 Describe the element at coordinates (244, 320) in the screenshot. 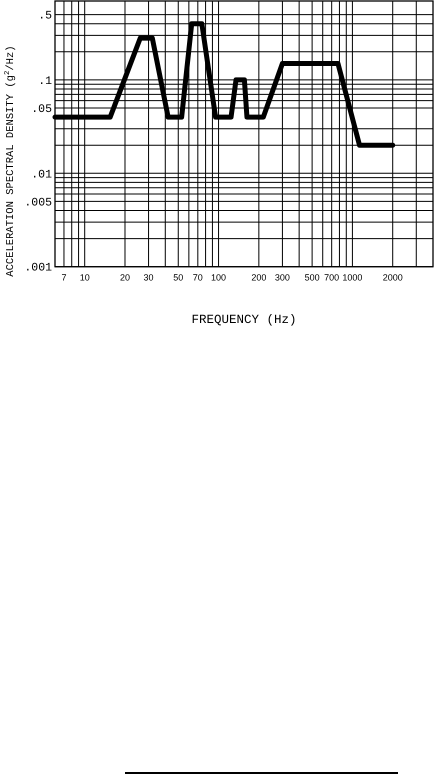

I see `x-axis-title: FREQUENCY (Hz)` at that location.